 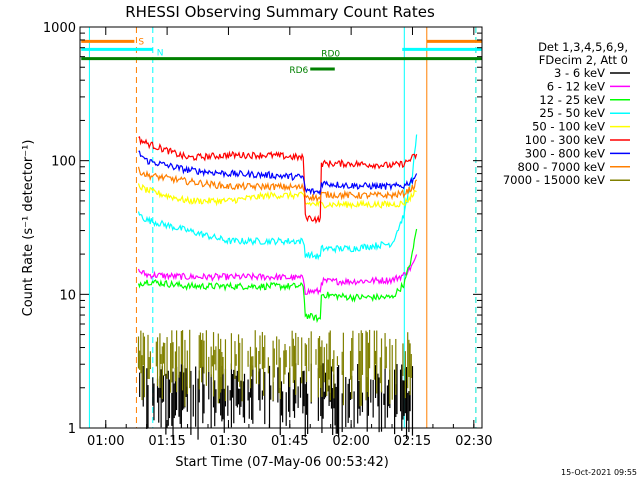 What do you see at coordinates (350, 441) in the screenshot?
I see `x-tick-label: 02:00` at bounding box center [350, 441].